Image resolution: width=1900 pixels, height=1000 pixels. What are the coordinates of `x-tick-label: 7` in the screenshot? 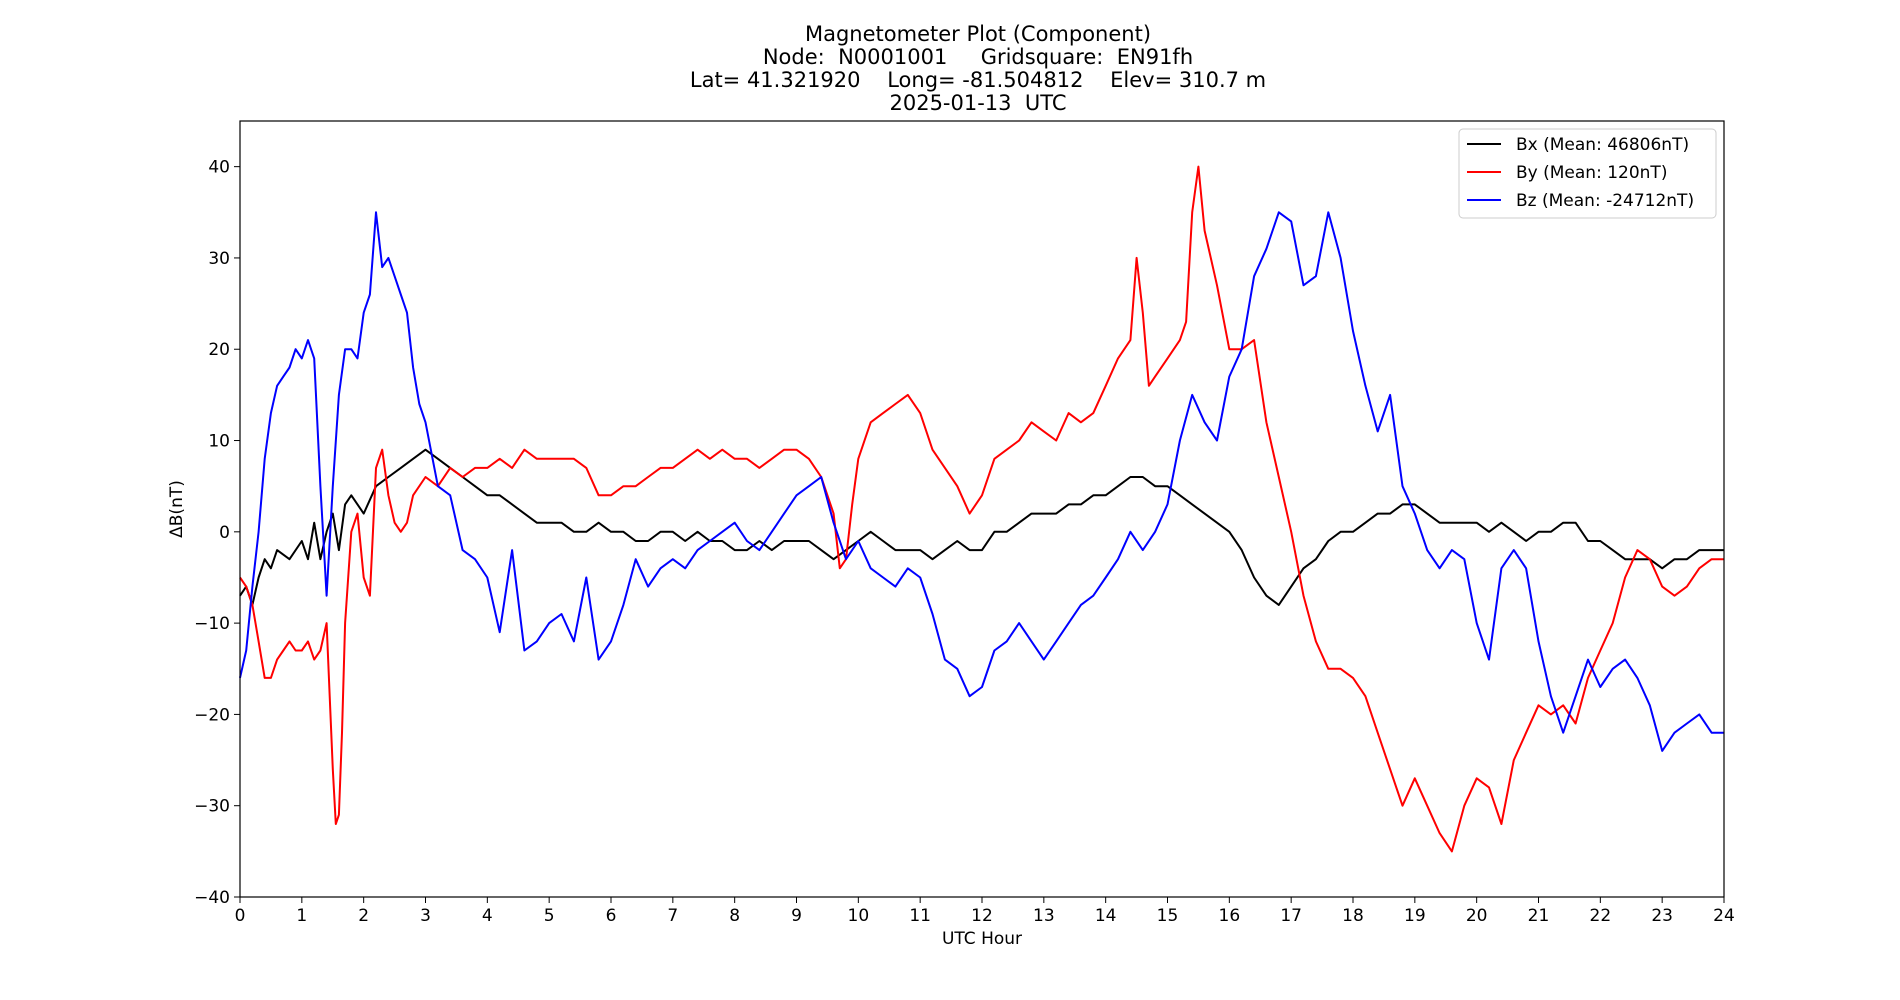 It's located at (672, 916).